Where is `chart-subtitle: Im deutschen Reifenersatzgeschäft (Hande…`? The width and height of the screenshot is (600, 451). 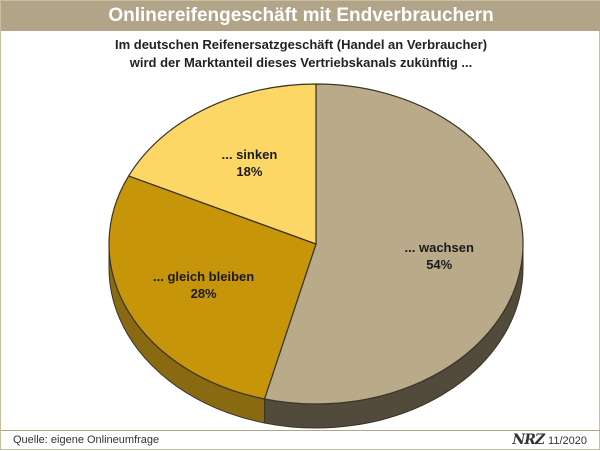 chart-subtitle: Im deutschen Reifenersatzgeschäft (Hande… is located at coordinates (300, 54).